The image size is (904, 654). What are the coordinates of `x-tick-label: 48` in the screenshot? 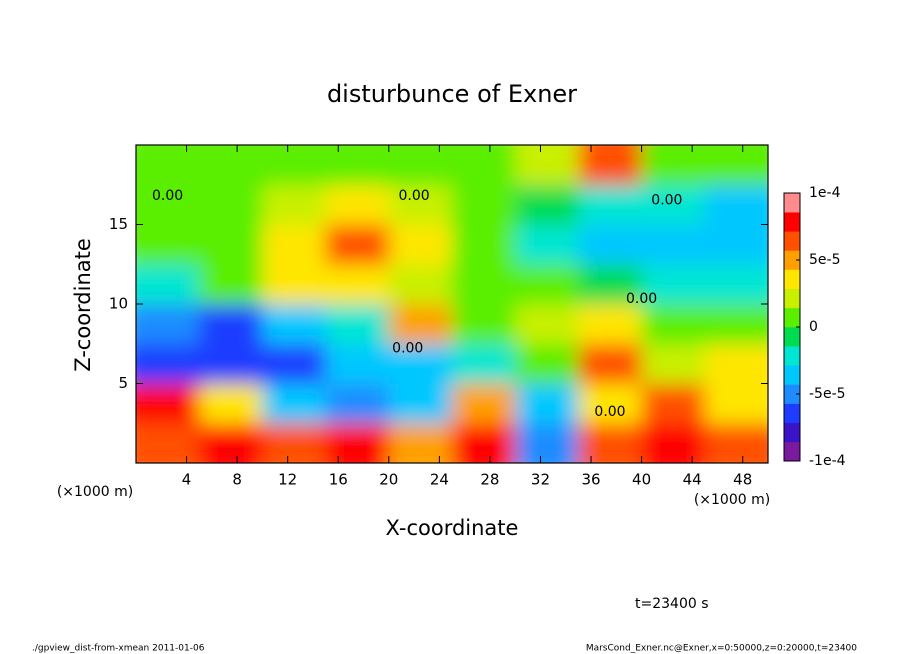 It's located at (742, 480).